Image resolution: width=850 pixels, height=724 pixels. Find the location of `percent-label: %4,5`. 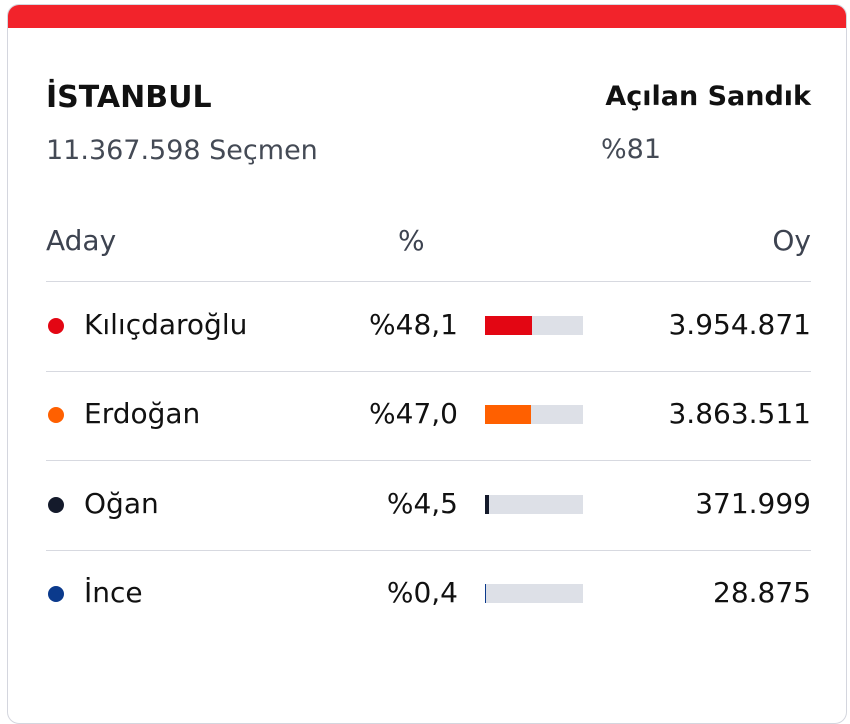

percent-label: %4,5 is located at coordinates (422, 504).